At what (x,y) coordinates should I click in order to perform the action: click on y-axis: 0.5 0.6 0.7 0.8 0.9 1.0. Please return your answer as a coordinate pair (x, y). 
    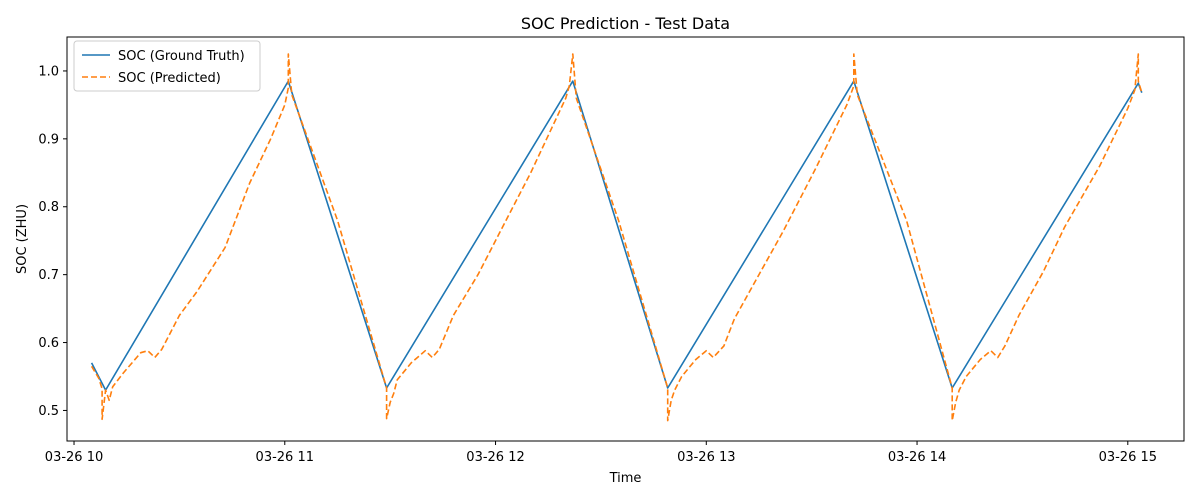
    Looking at the image, I should click on (52, 241).